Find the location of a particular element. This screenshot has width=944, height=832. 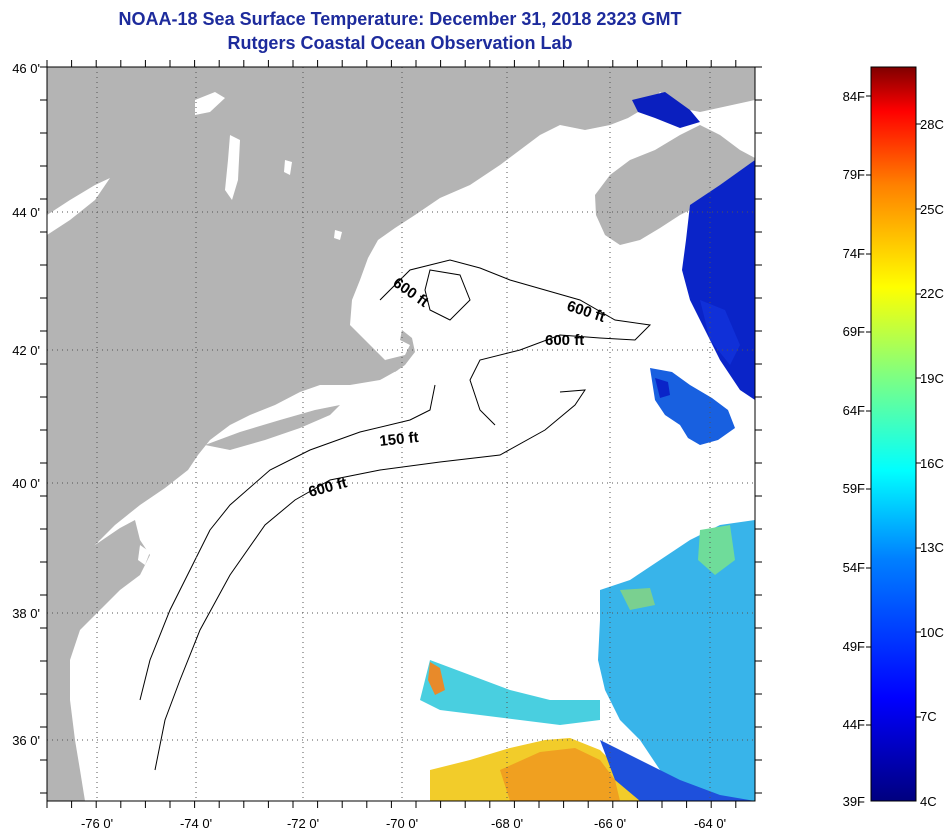

bay-of-fundy is located at coordinates (635, 142).